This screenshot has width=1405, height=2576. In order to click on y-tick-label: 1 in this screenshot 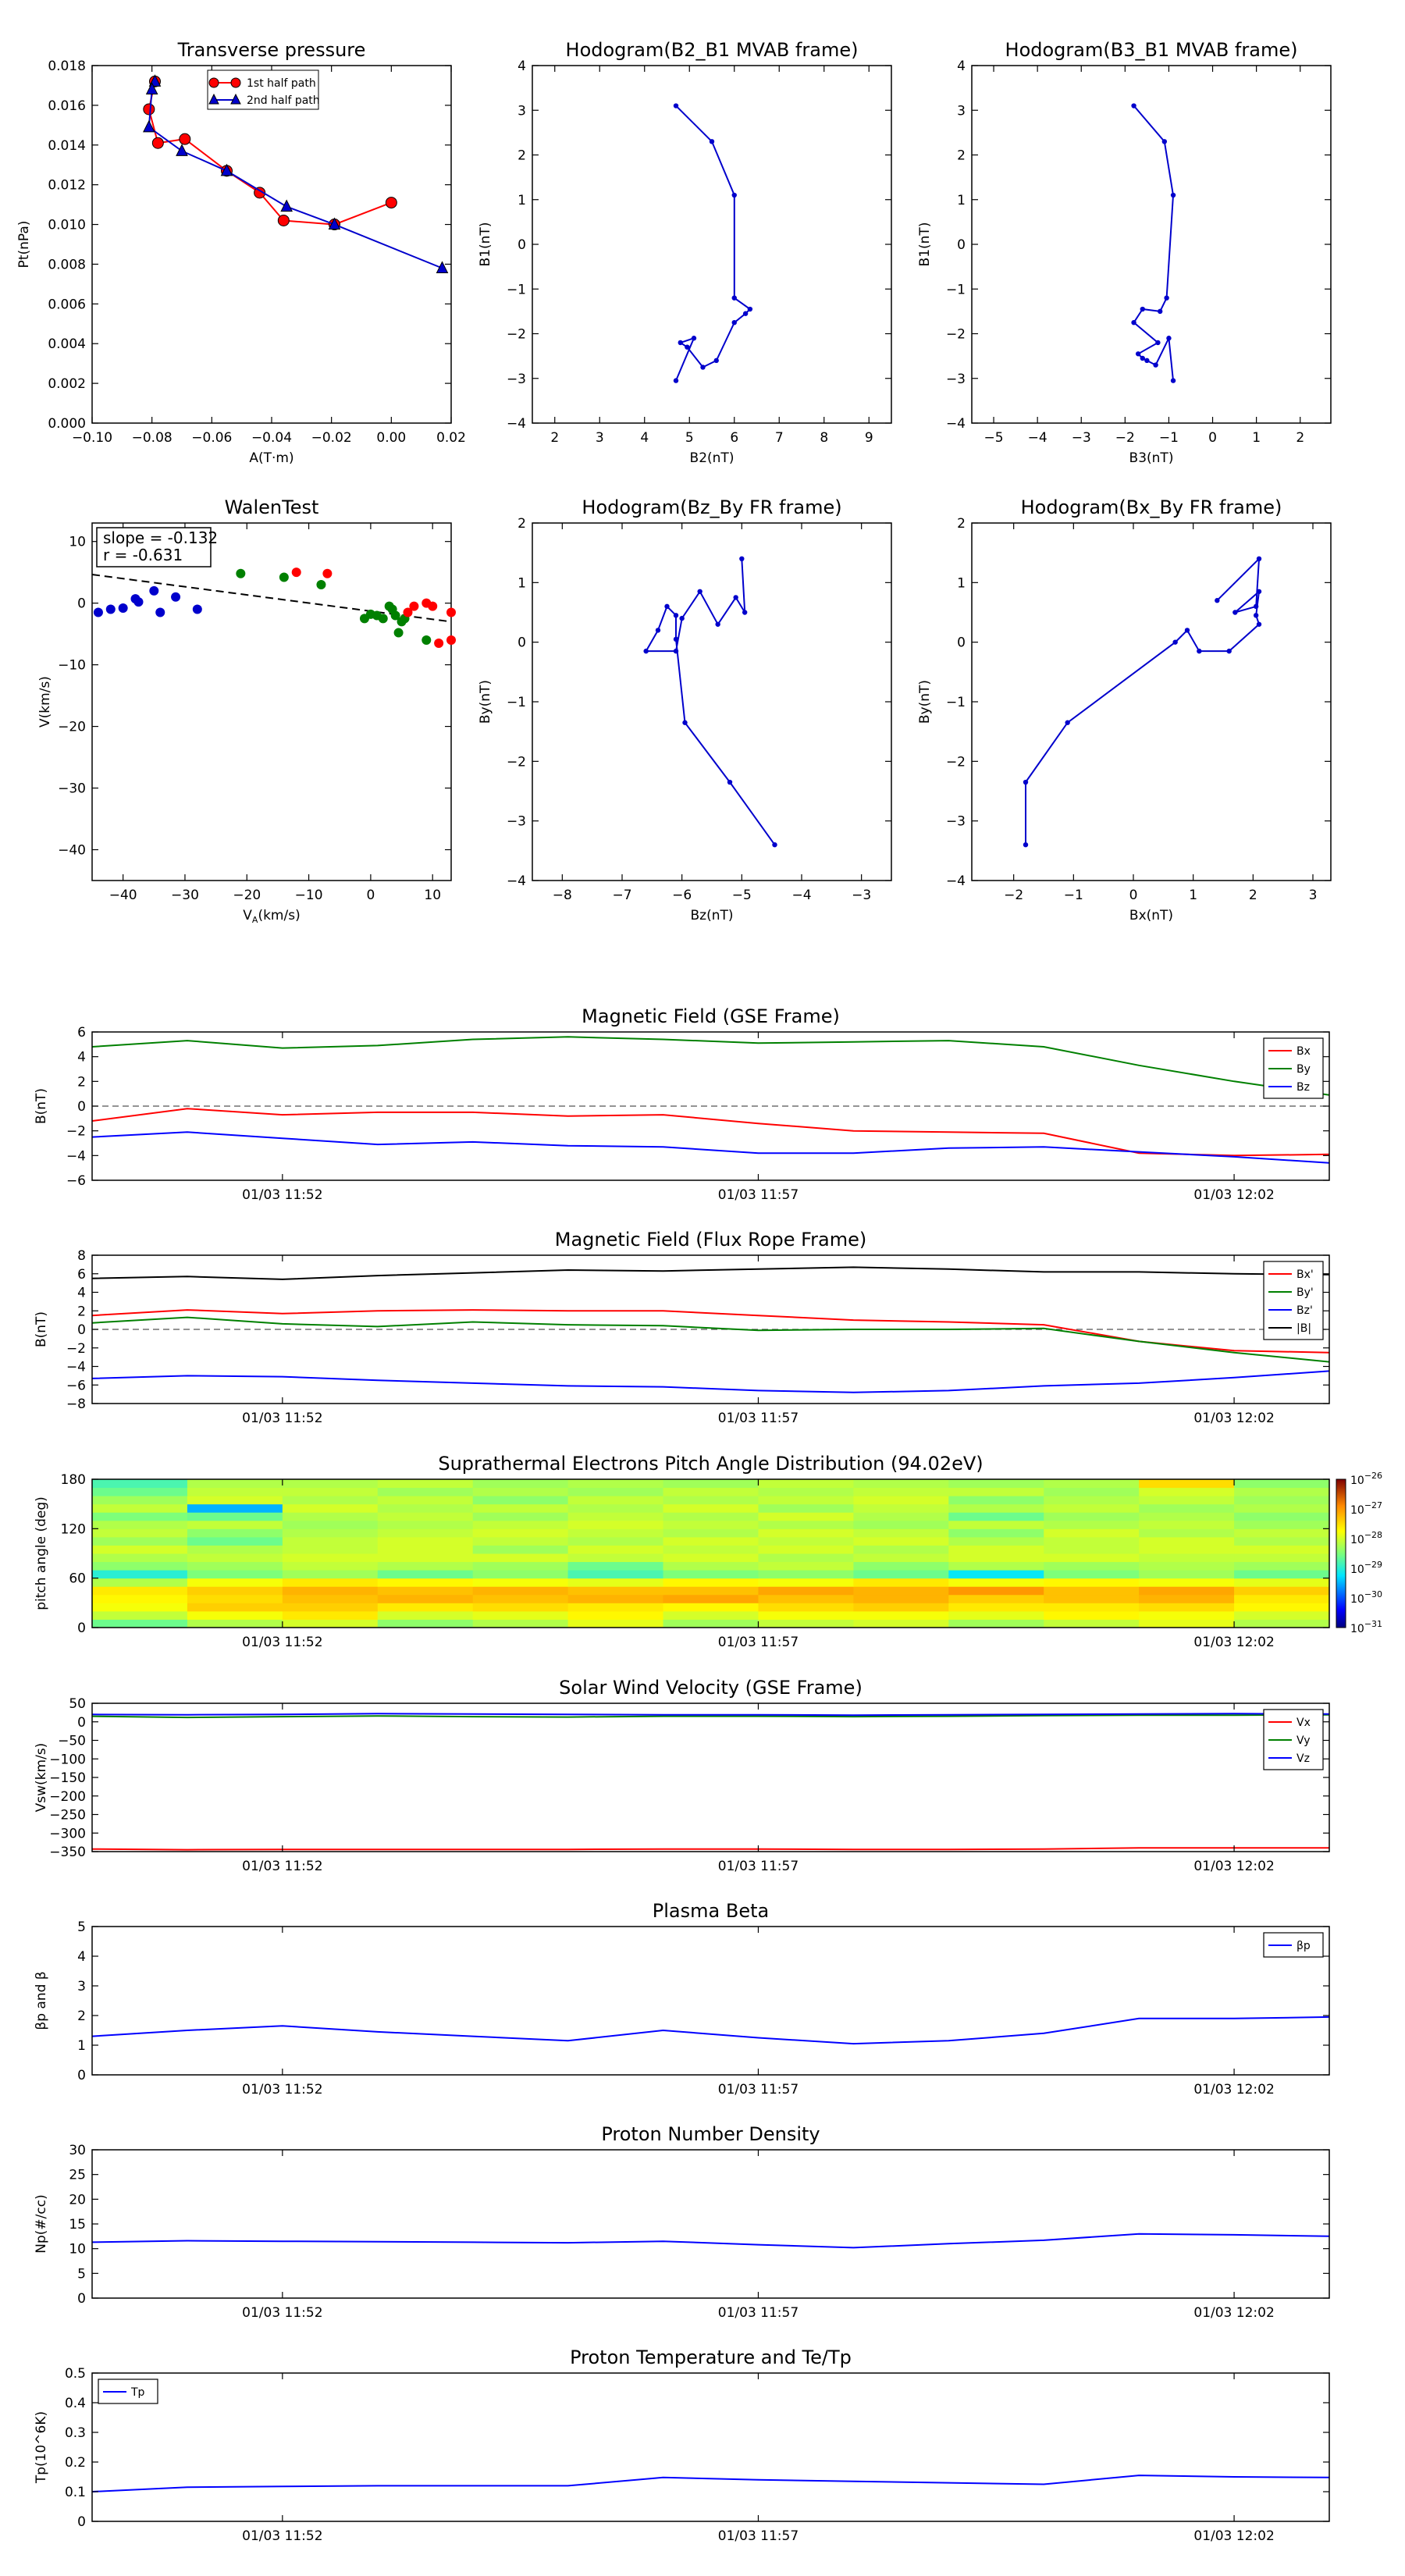, I will do `click(522, 200)`.